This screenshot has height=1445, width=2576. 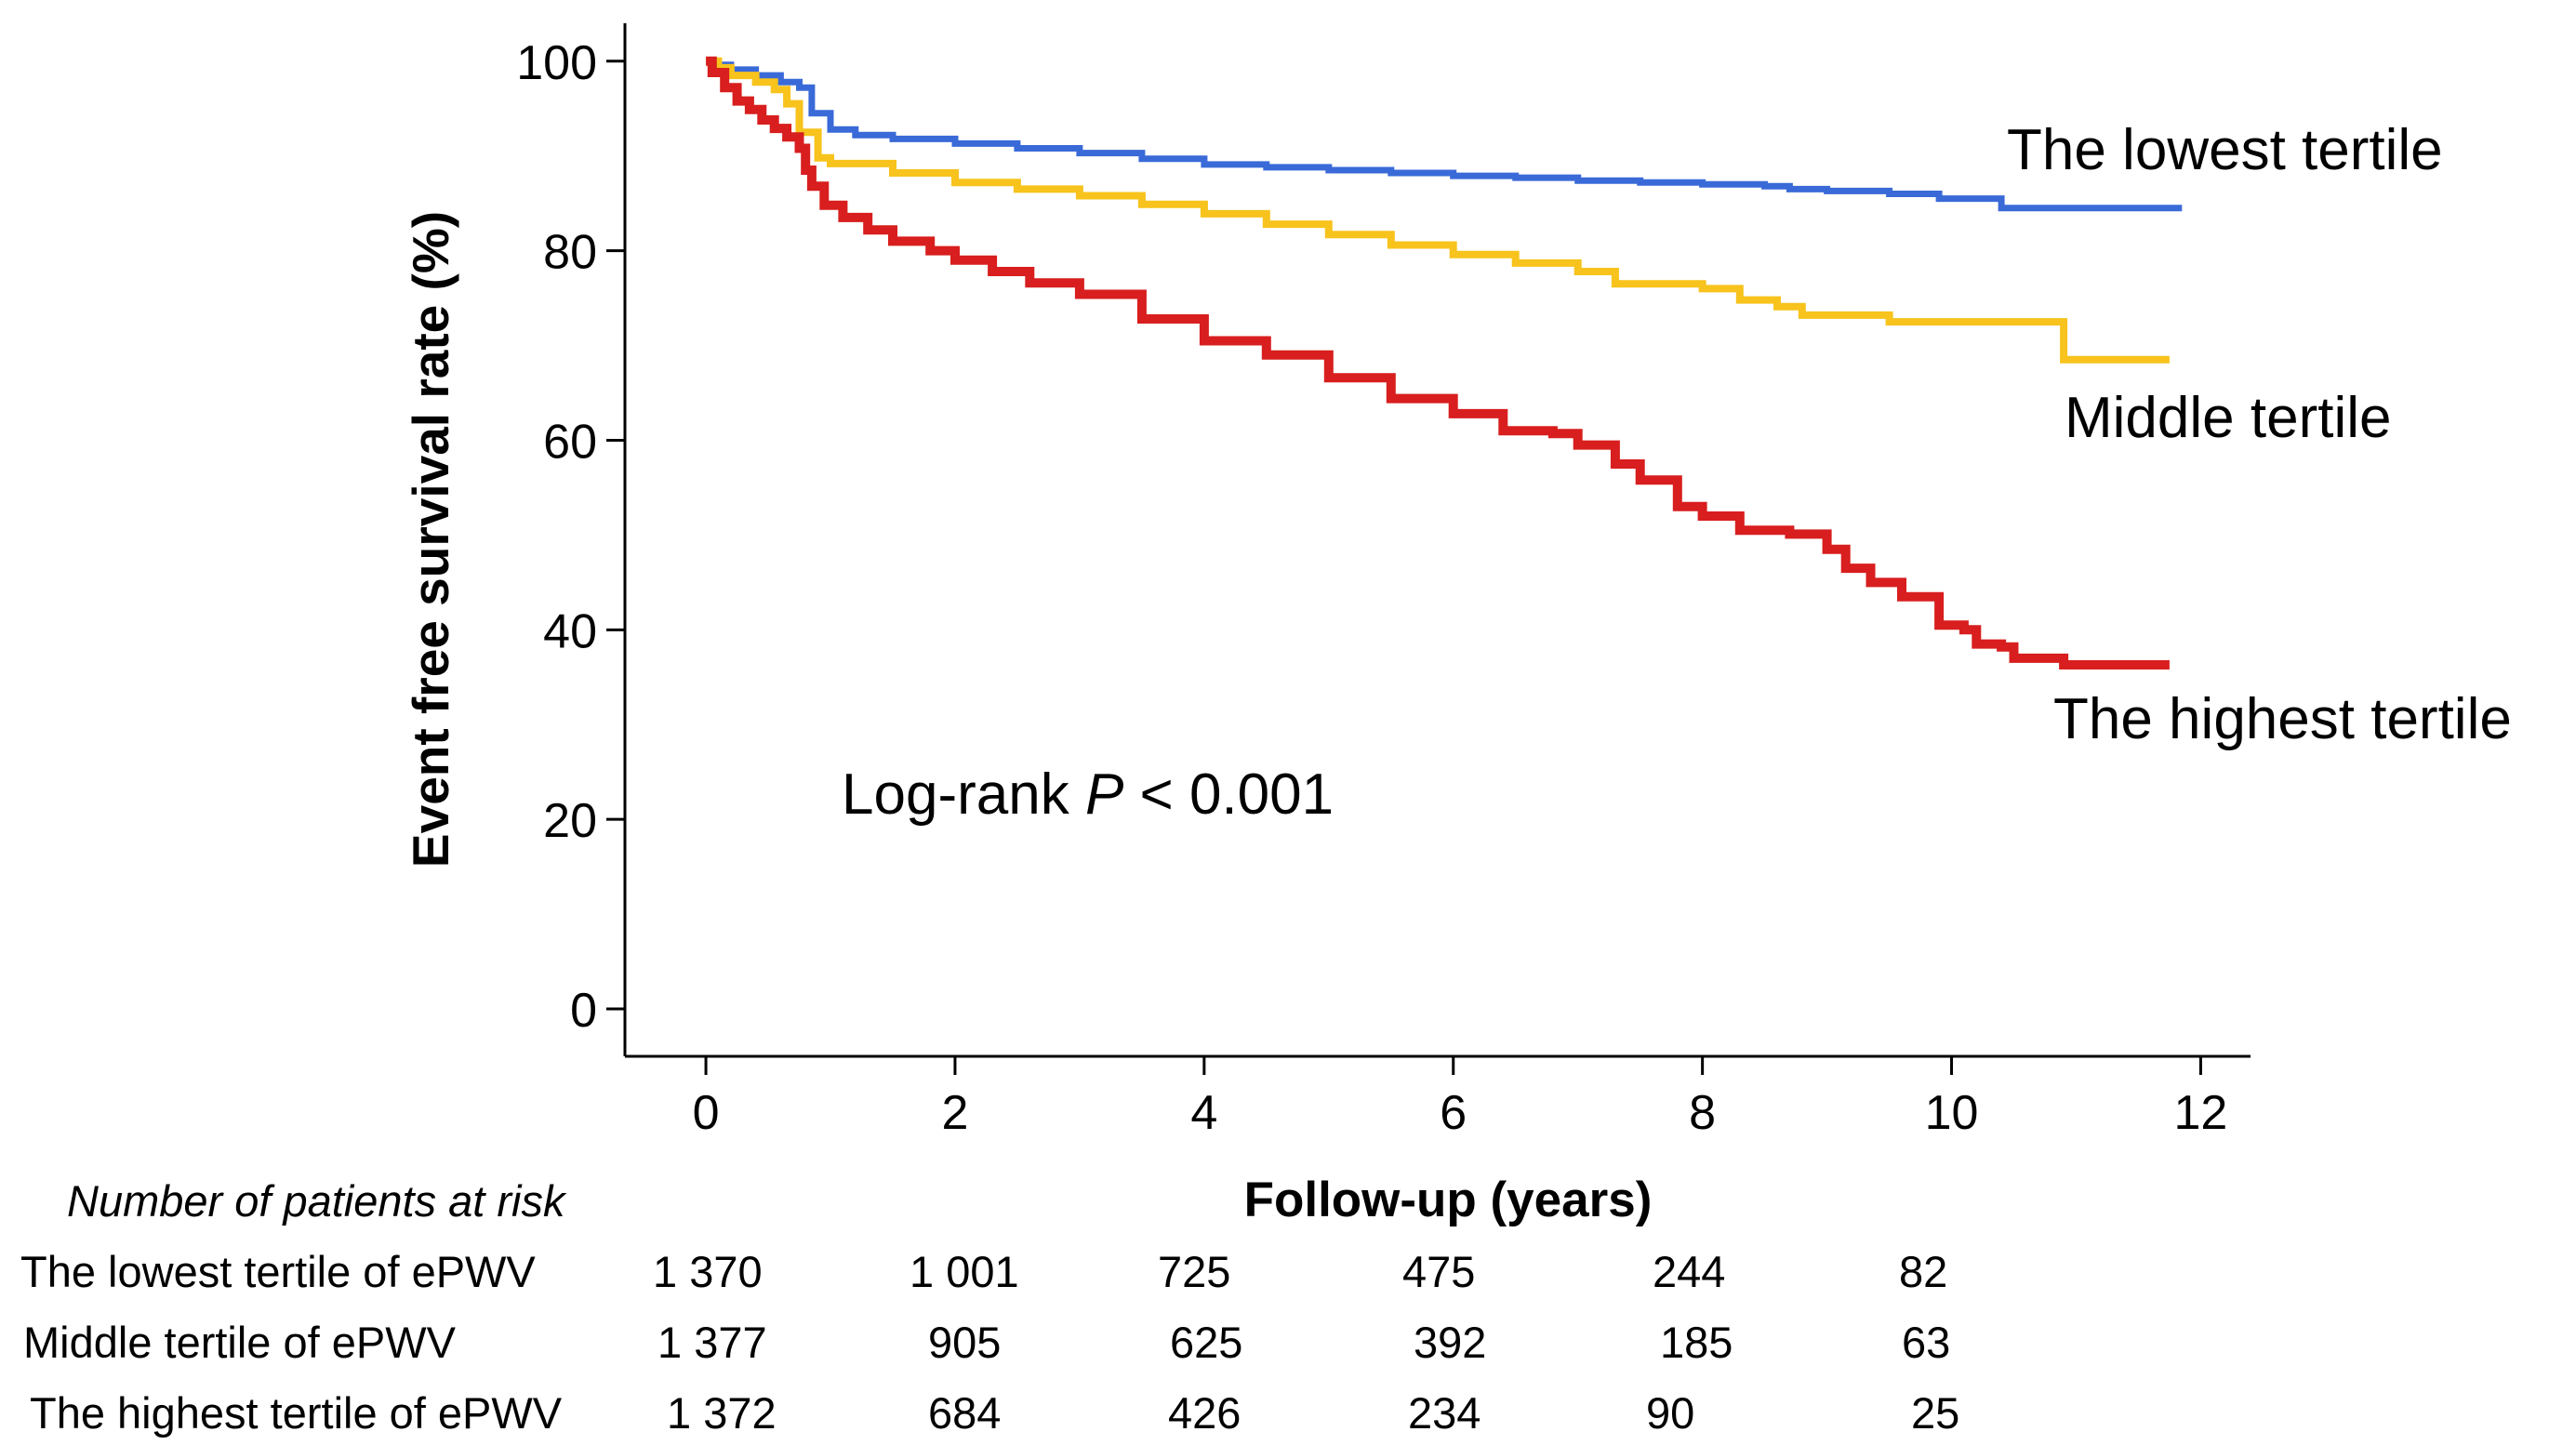 What do you see at coordinates (1448, 1200) in the screenshot?
I see `x-axis-title: Follow-up (years)` at bounding box center [1448, 1200].